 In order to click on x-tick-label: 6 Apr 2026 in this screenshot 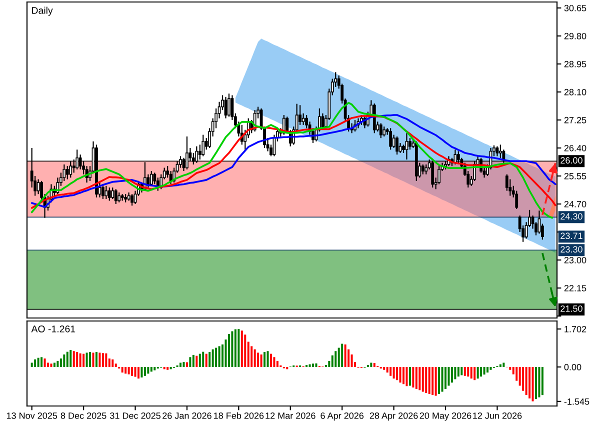, I will do `click(342, 416)`.